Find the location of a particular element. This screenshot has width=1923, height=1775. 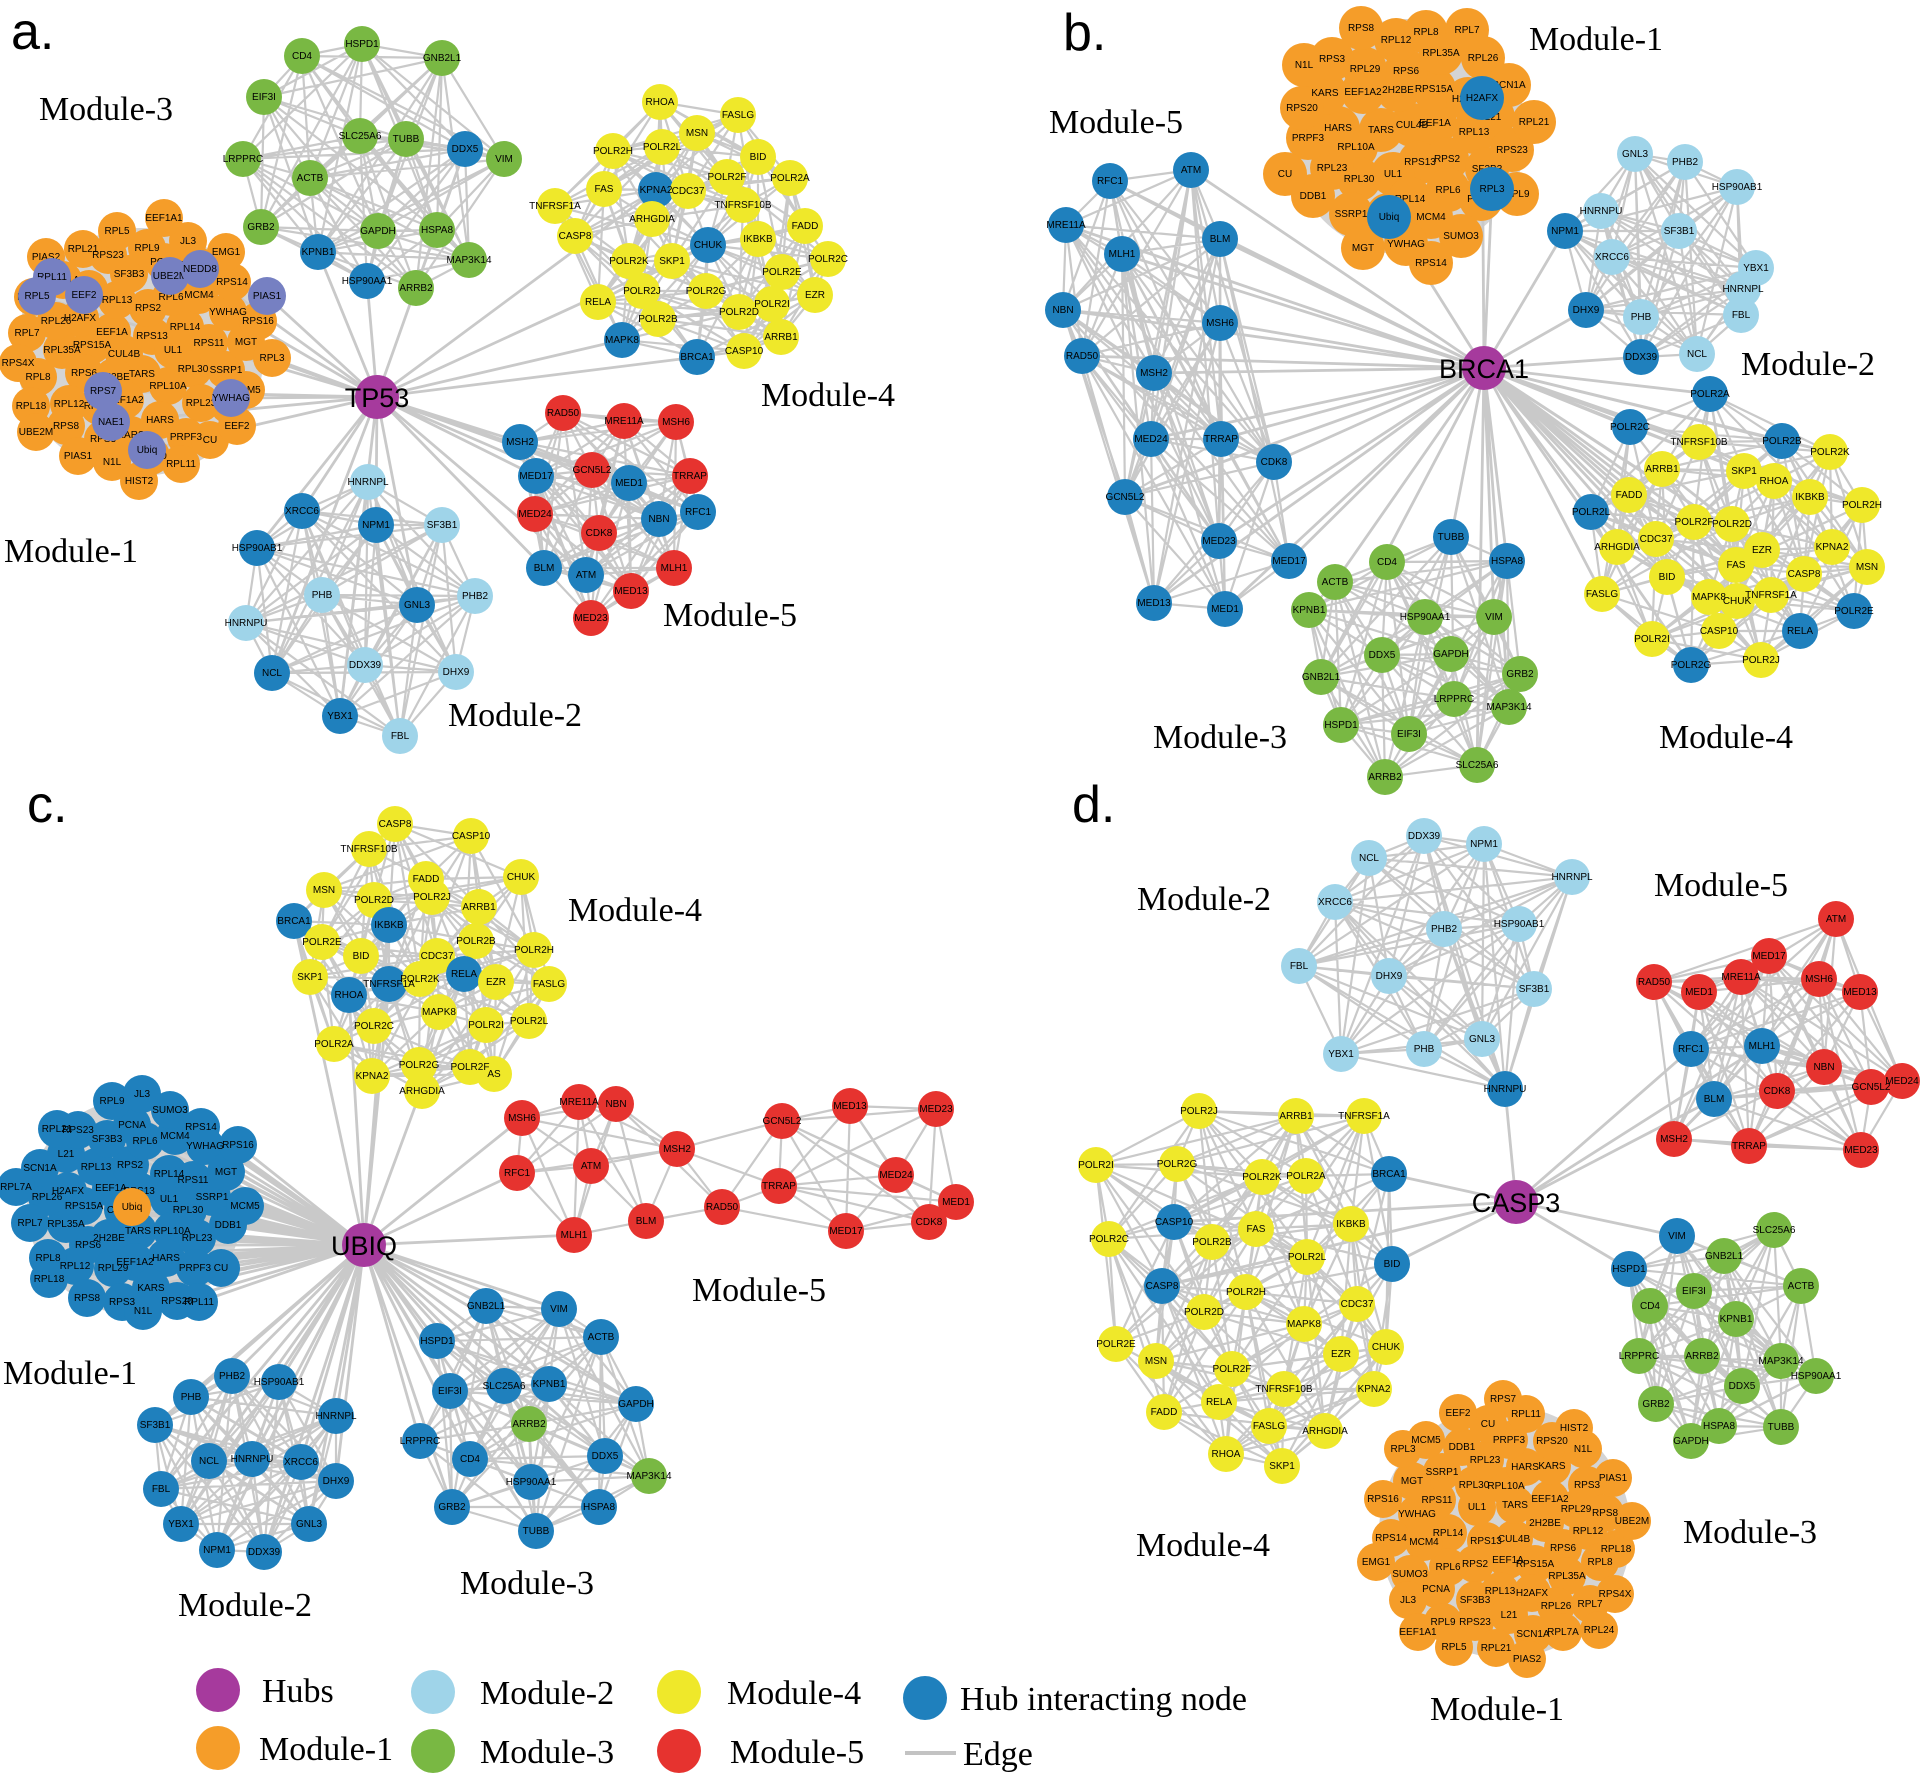

svg-text: EIF3I is located at coordinates (1694, 1291).